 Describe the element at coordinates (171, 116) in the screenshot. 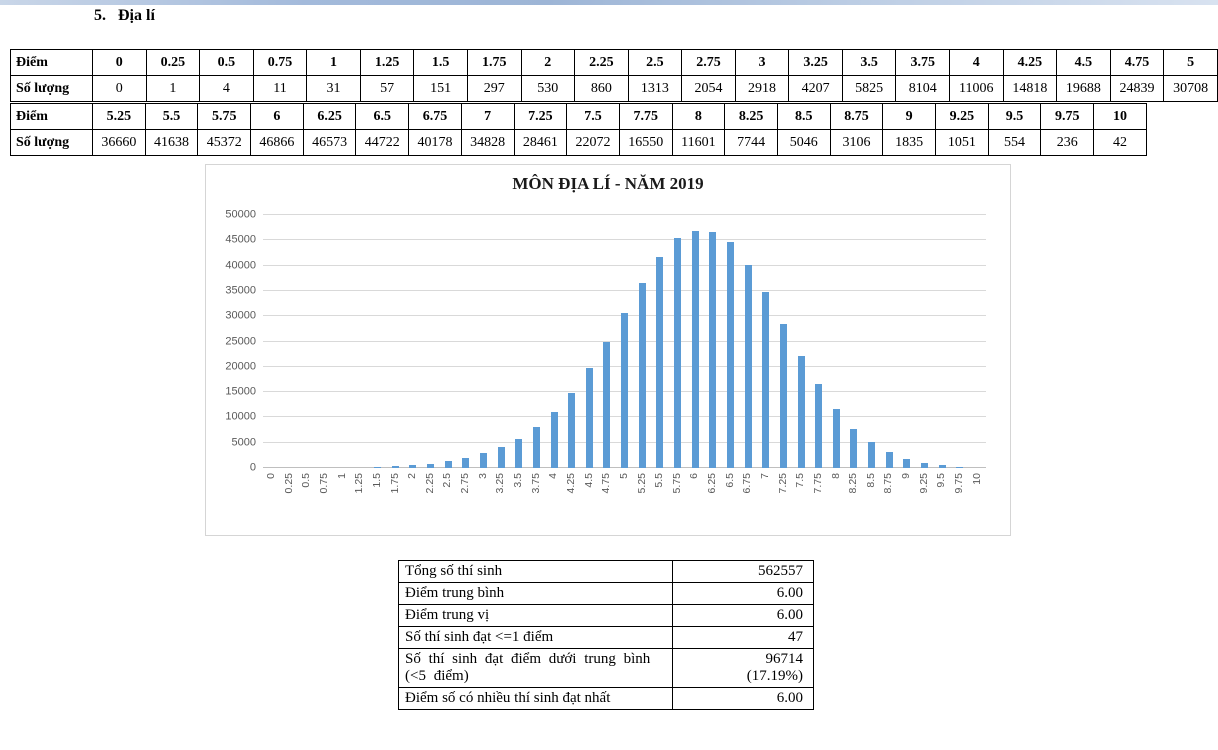

I see `score-cell: 5.5` at that location.